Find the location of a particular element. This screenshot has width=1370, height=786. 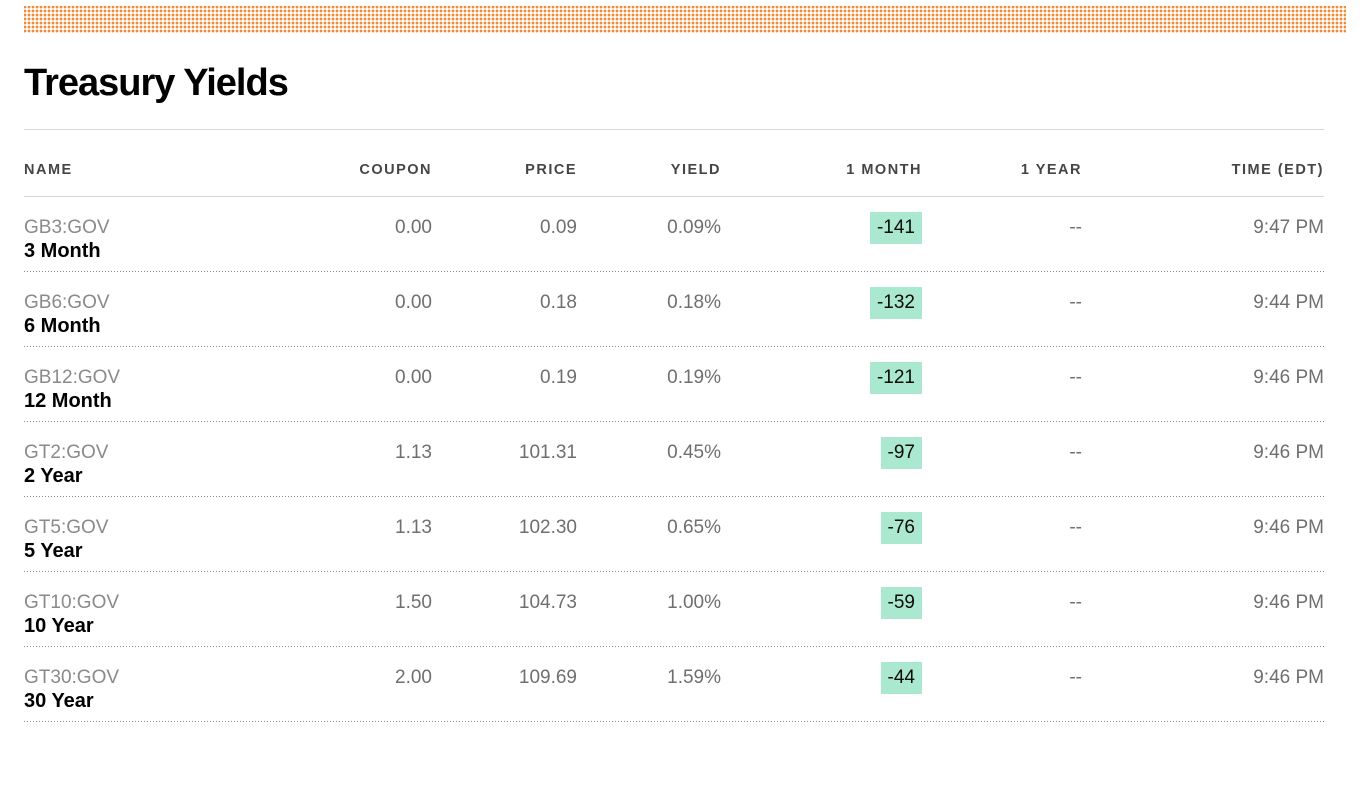

one-month-cell: -76 is located at coordinates (821, 537).